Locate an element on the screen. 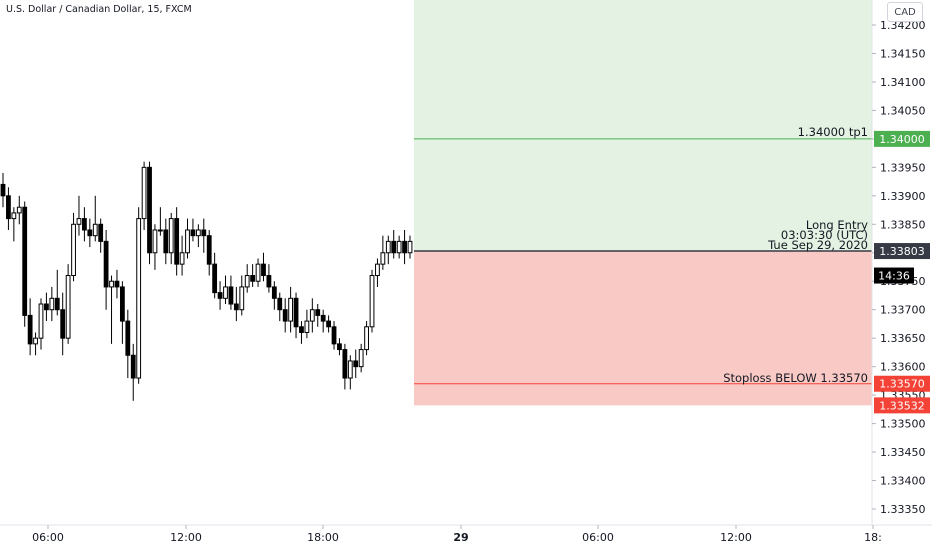  price-tick-label: 1.33700 is located at coordinates (903, 310).